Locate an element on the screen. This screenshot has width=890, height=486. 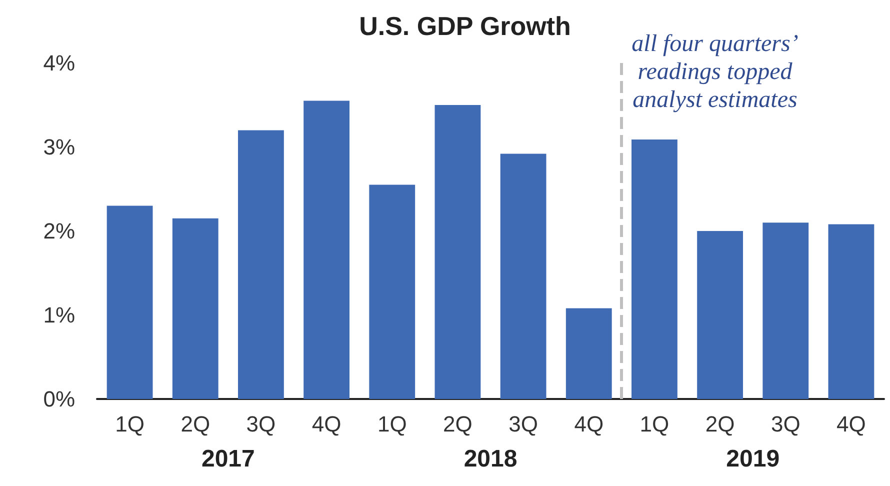
chart-title: U.S. GDP Growth is located at coordinates (465, 26).